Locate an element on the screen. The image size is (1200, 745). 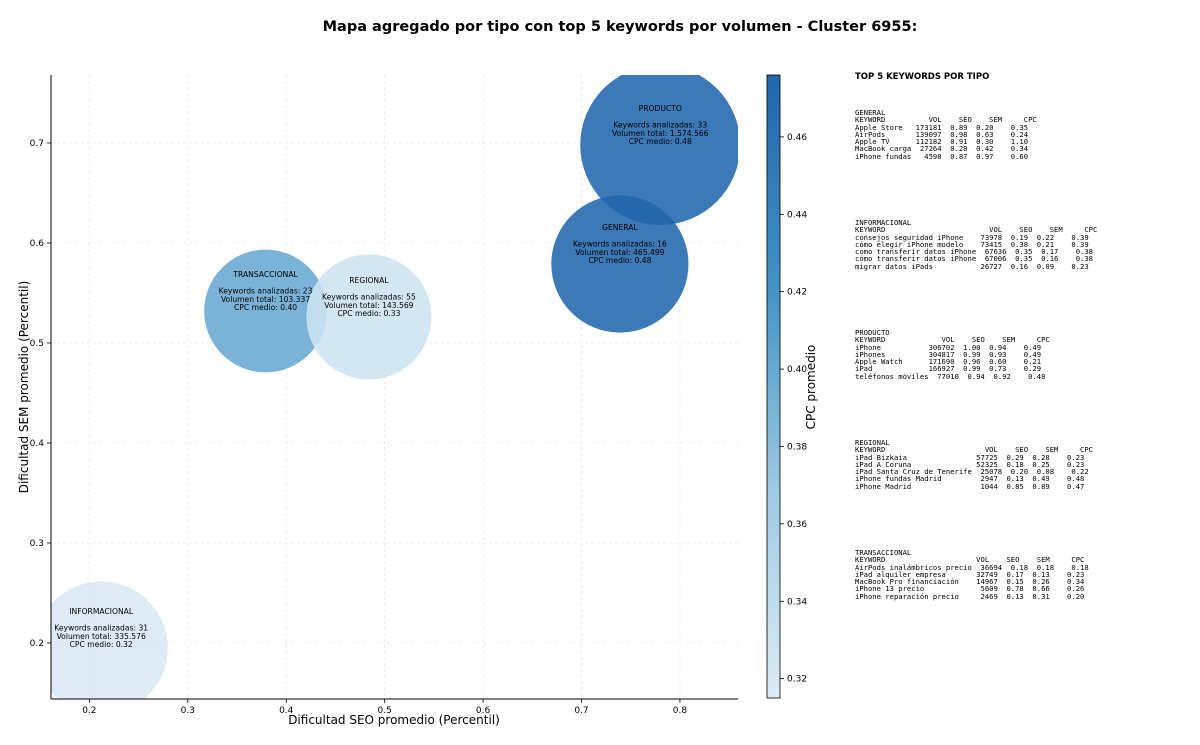
x-axis-label: Dificultad SEO promedio (Percentil) is located at coordinates (394, 720).